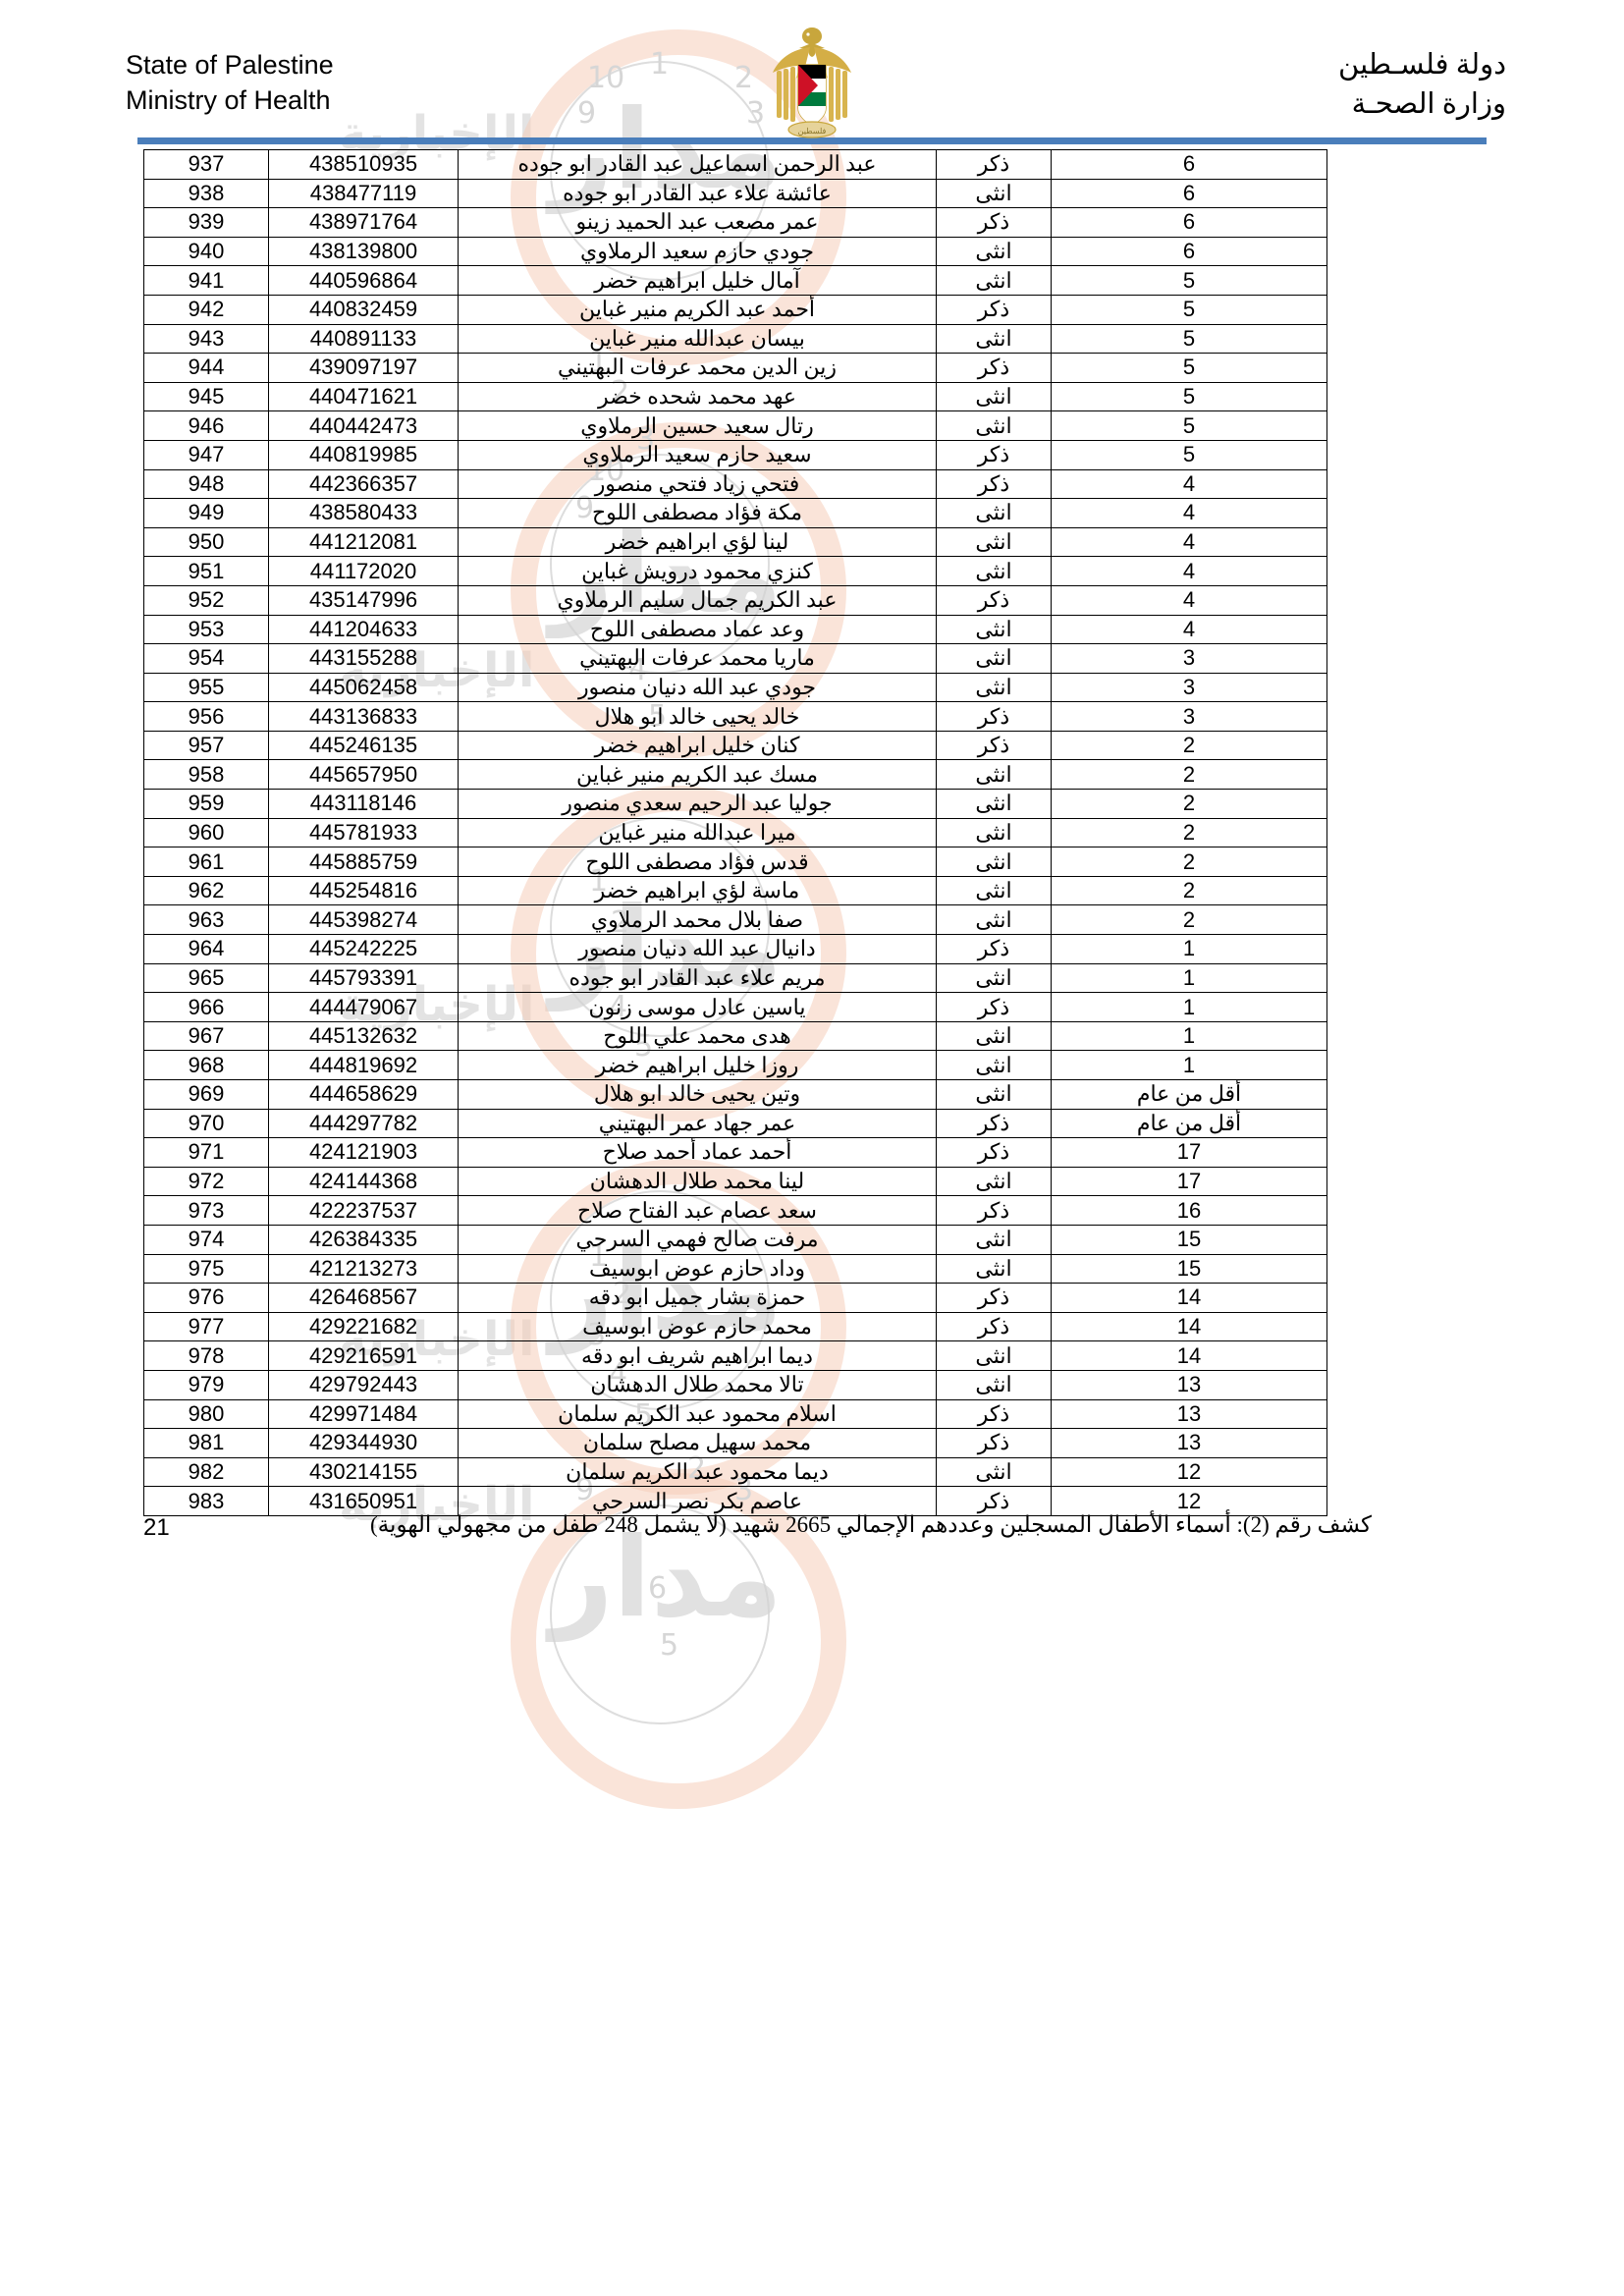 This screenshot has width=1624, height=2296. Describe the element at coordinates (206, 1123) in the screenshot. I see `cell-index: 970` at that location.